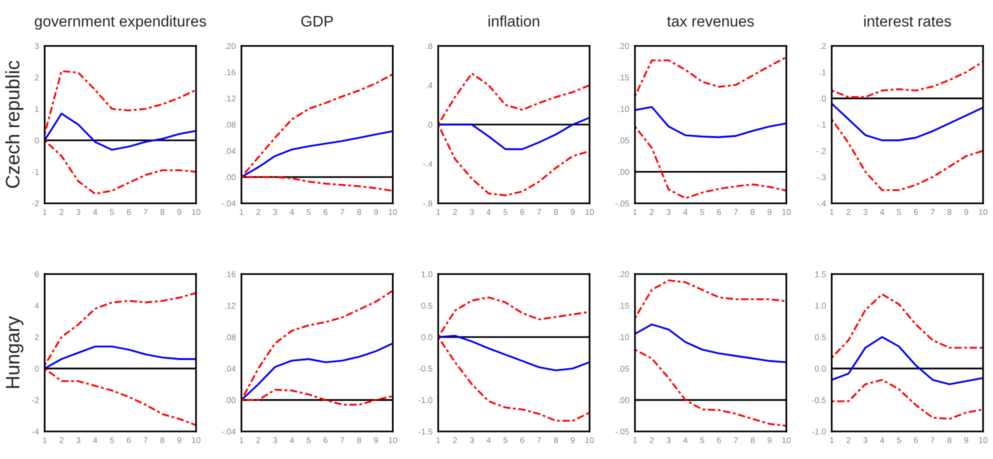  Describe the element at coordinates (710, 21) in the screenshot. I see `chart-title: tax revenues` at that location.